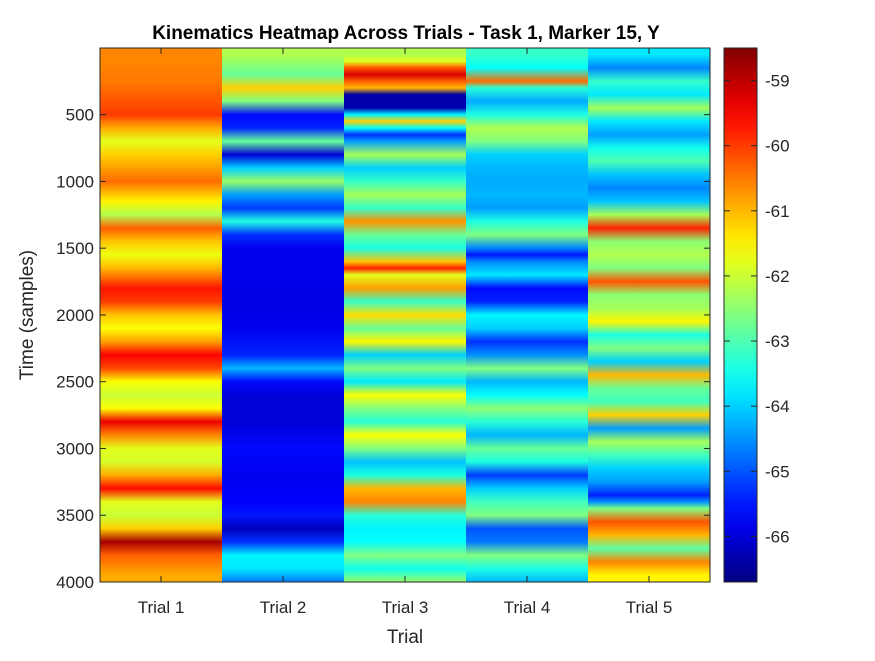 Image resolution: width=875 pixels, height=661 pixels. Describe the element at coordinates (75, 382) in the screenshot. I see `y-tick-label: 2500` at that location.